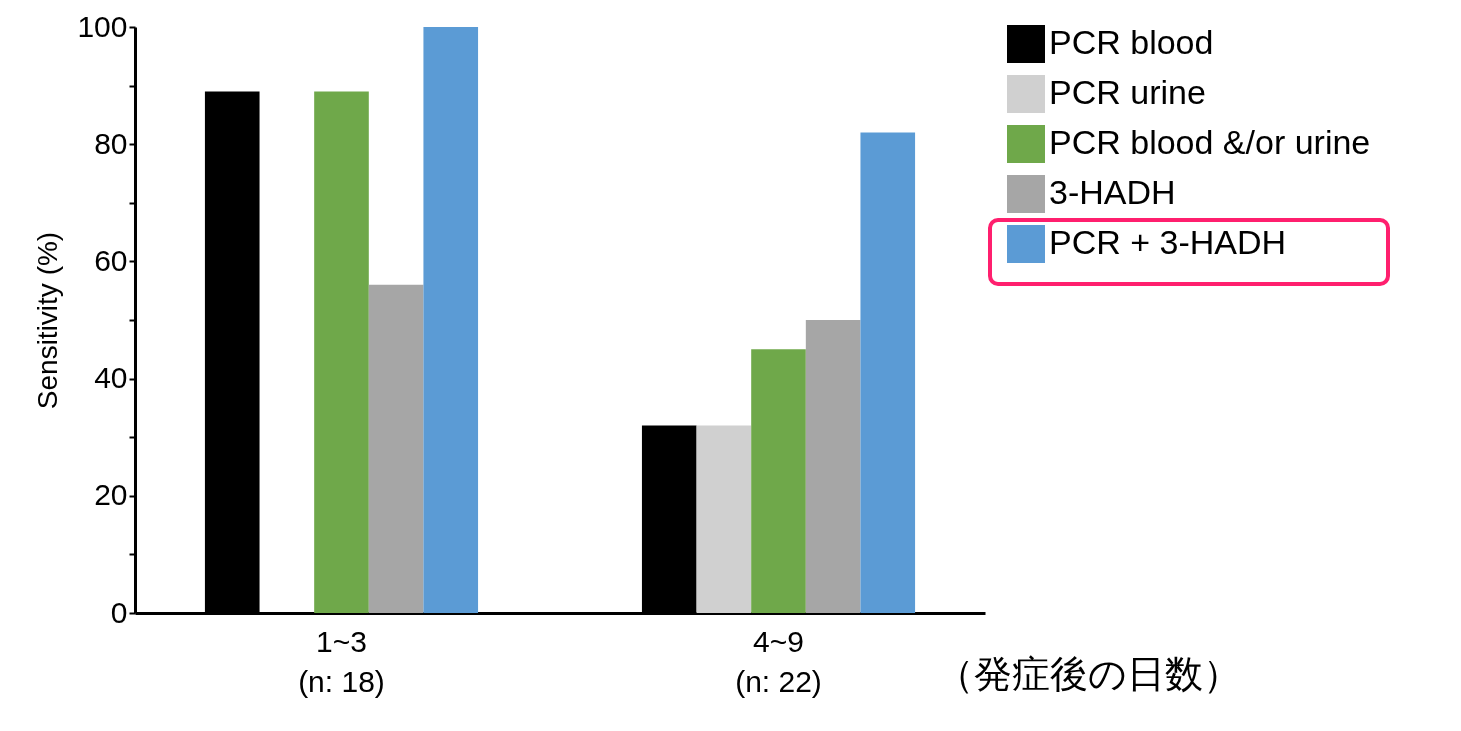 The height and width of the screenshot is (731, 1461). What do you see at coordinates (111, 260) in the screenshot?
I see `y-tick-label: 60` at bounding box center [111, 260].